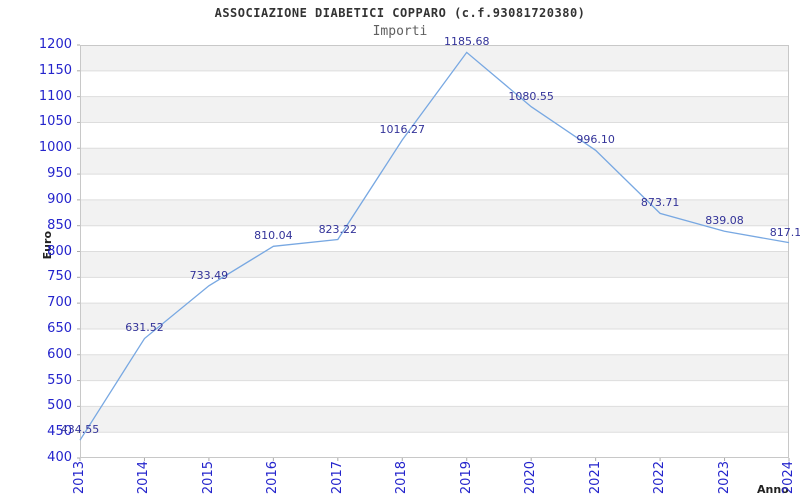 The width and height of the screenshot is (800, 500). I want to click on x-tick-label: 2013, so click(79, 478).